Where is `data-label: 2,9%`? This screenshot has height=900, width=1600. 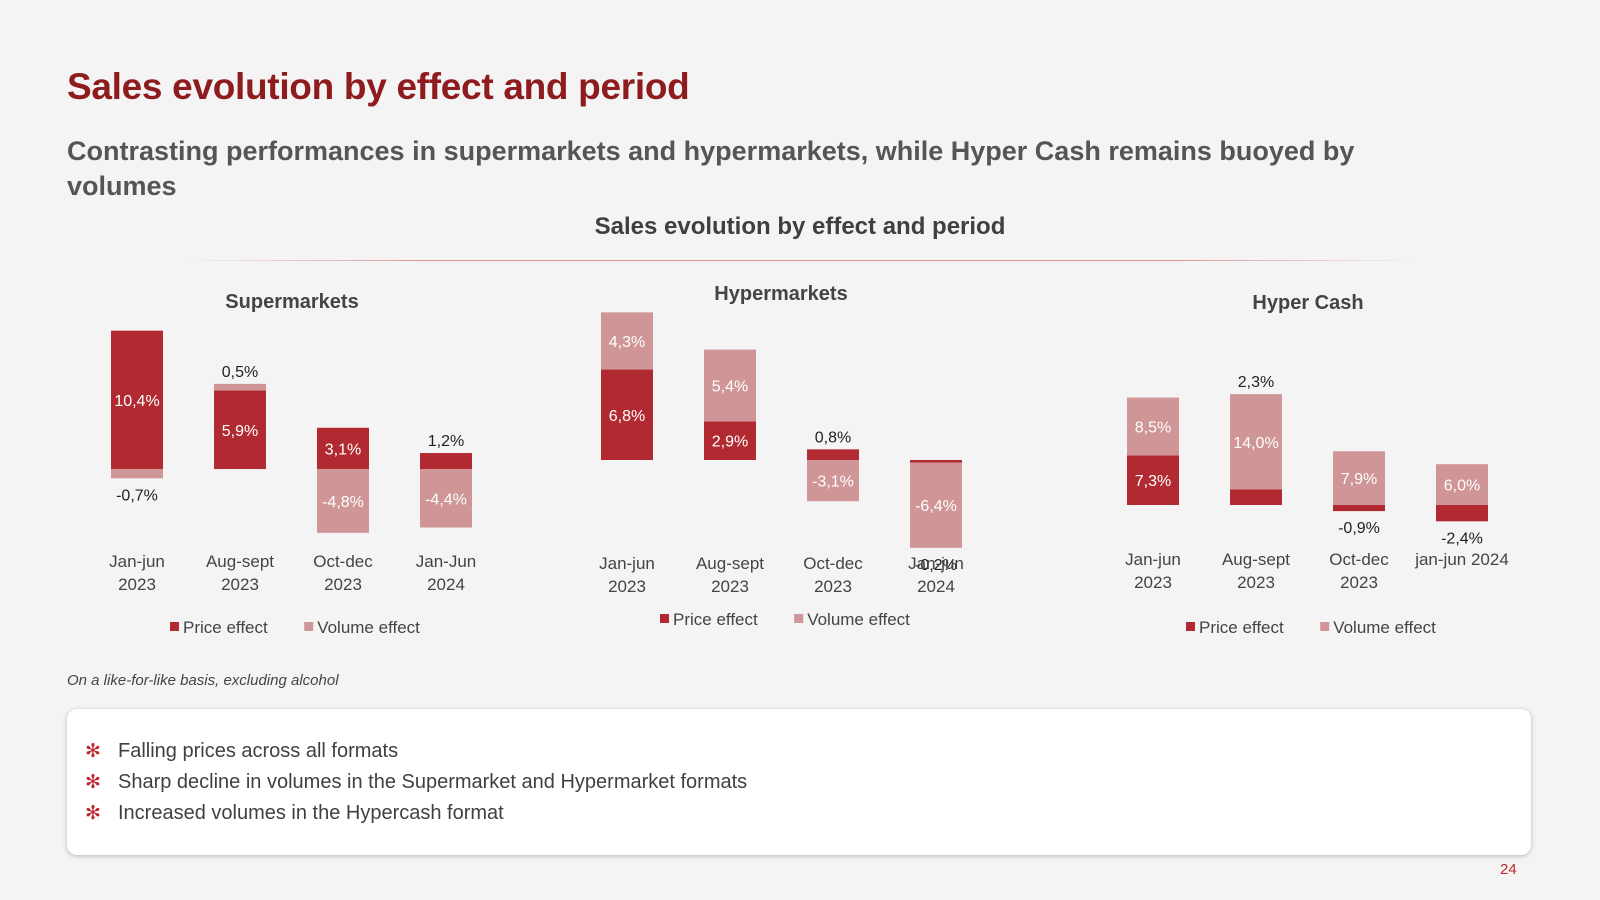
data-label: 2,9% is located at coordinates (730, 442).